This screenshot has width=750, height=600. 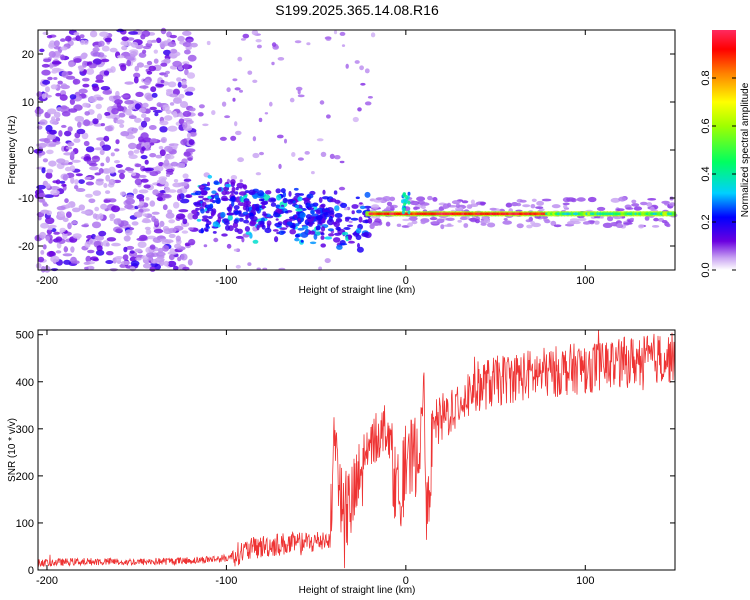 What do you see at coordinates (745, 149) in the screenshot?
I see `colorbar-label: Normalized spectral amplitude` at bounding box center [745, 149].